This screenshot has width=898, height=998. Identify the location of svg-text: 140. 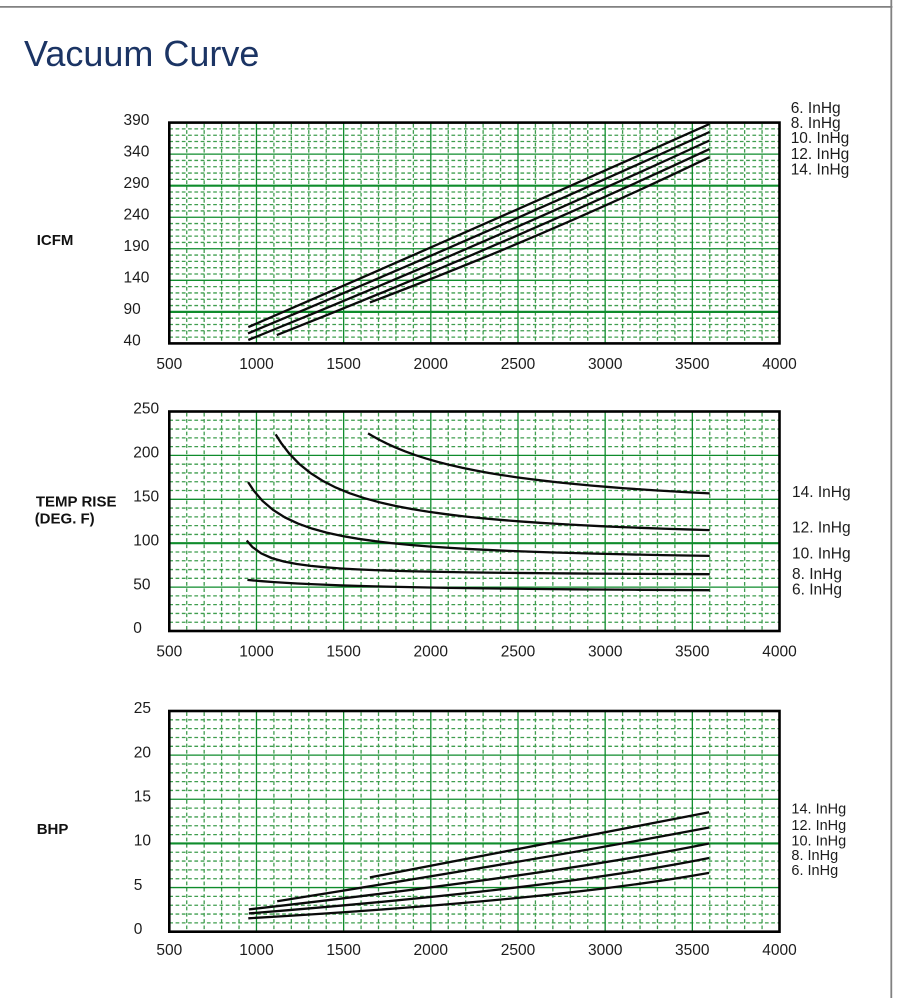
(137, 278).